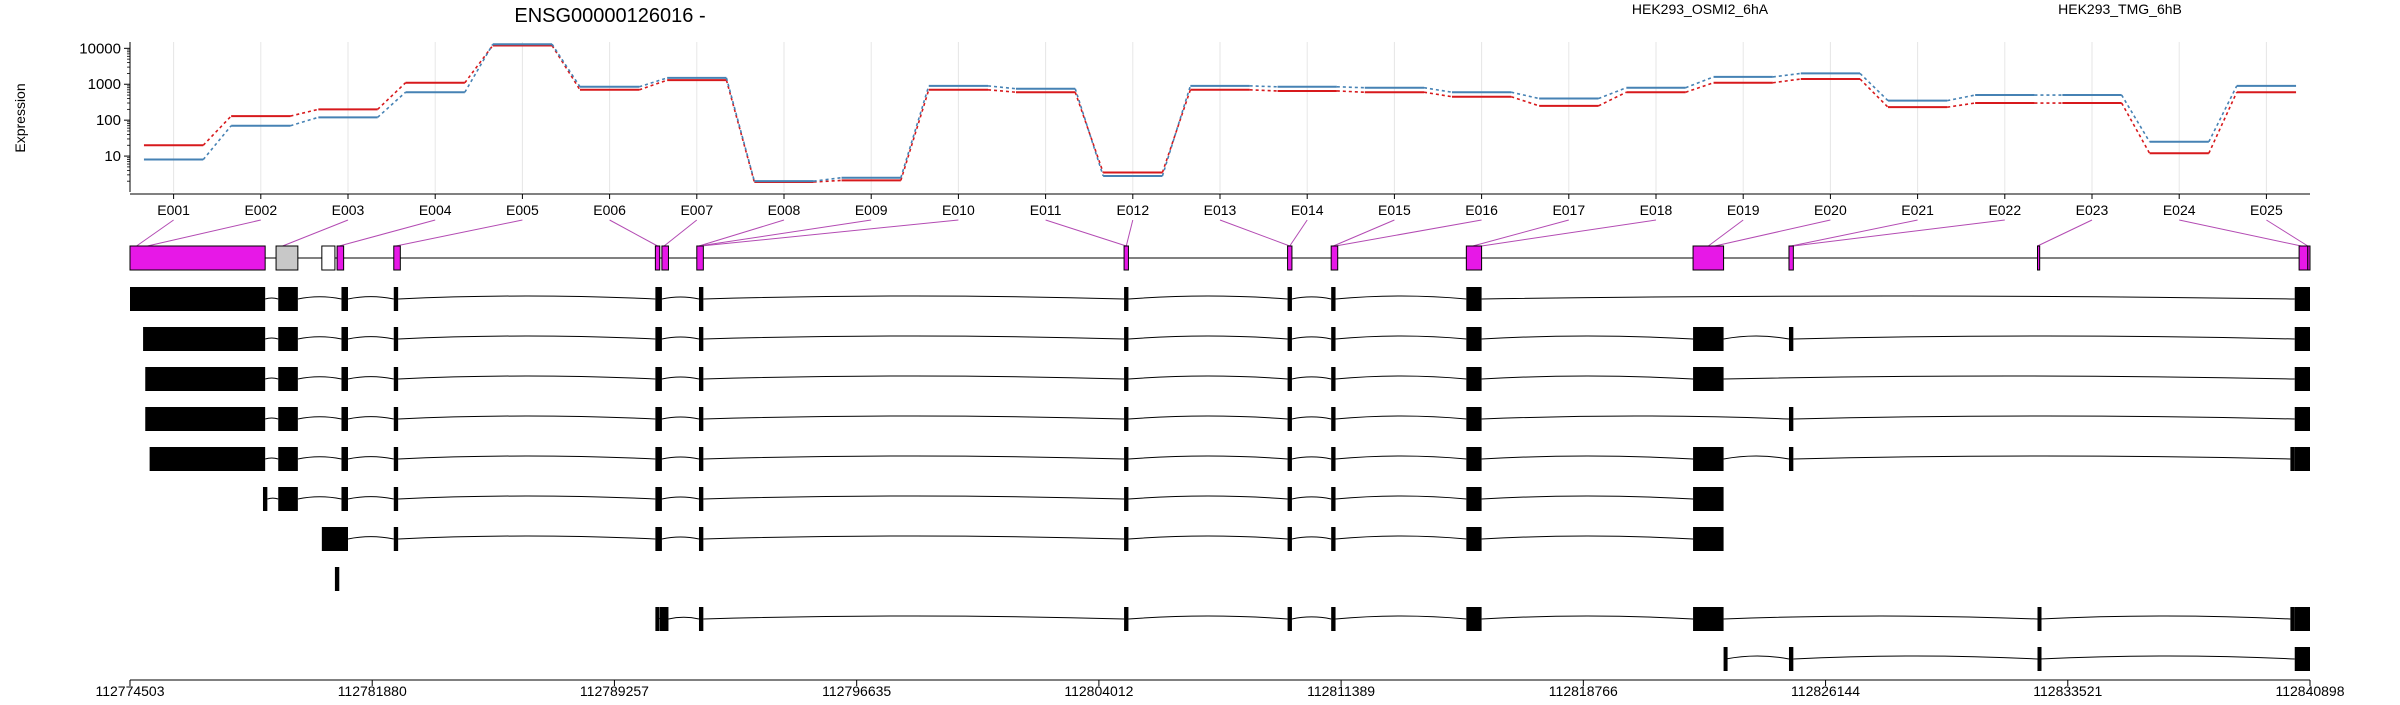 The image size is (2400, 705). What do you see at coordinates (856, 691) in the screenshot?
I see `genomic-tick-label: 112796635` at bounding box center [856, 691].